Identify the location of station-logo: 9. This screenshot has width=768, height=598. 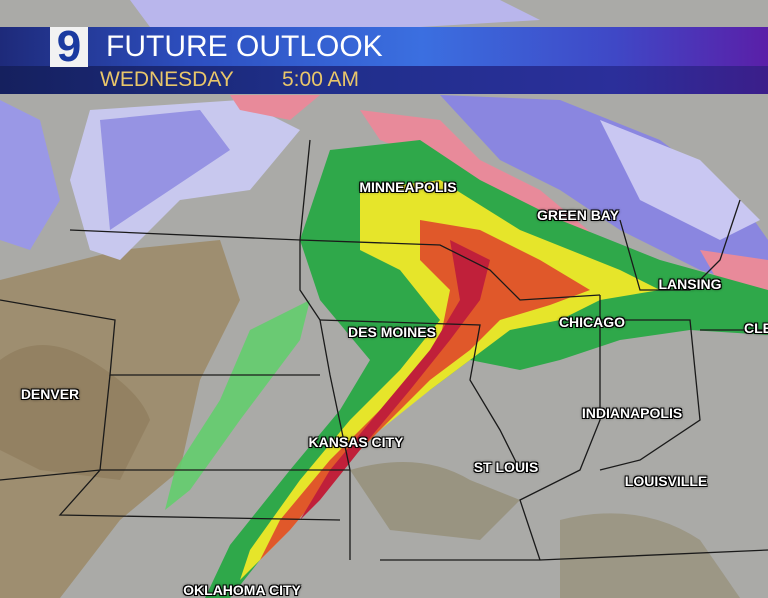
(69, 47).